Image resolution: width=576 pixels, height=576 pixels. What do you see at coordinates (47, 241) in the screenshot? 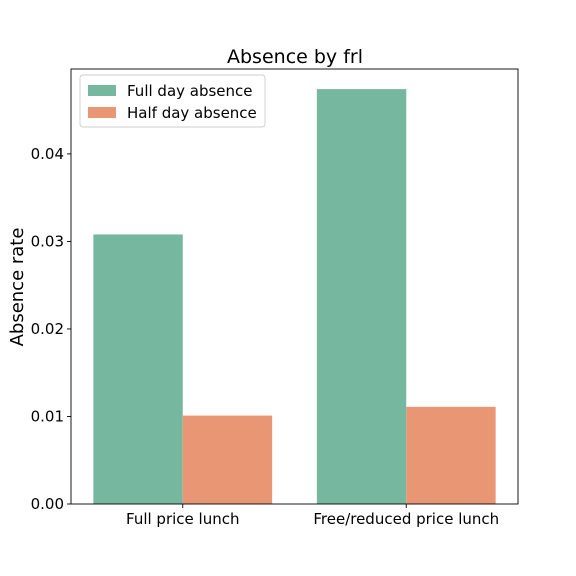
I see `y-tick-label-3: 0.03` at bounding box center [47, 241].